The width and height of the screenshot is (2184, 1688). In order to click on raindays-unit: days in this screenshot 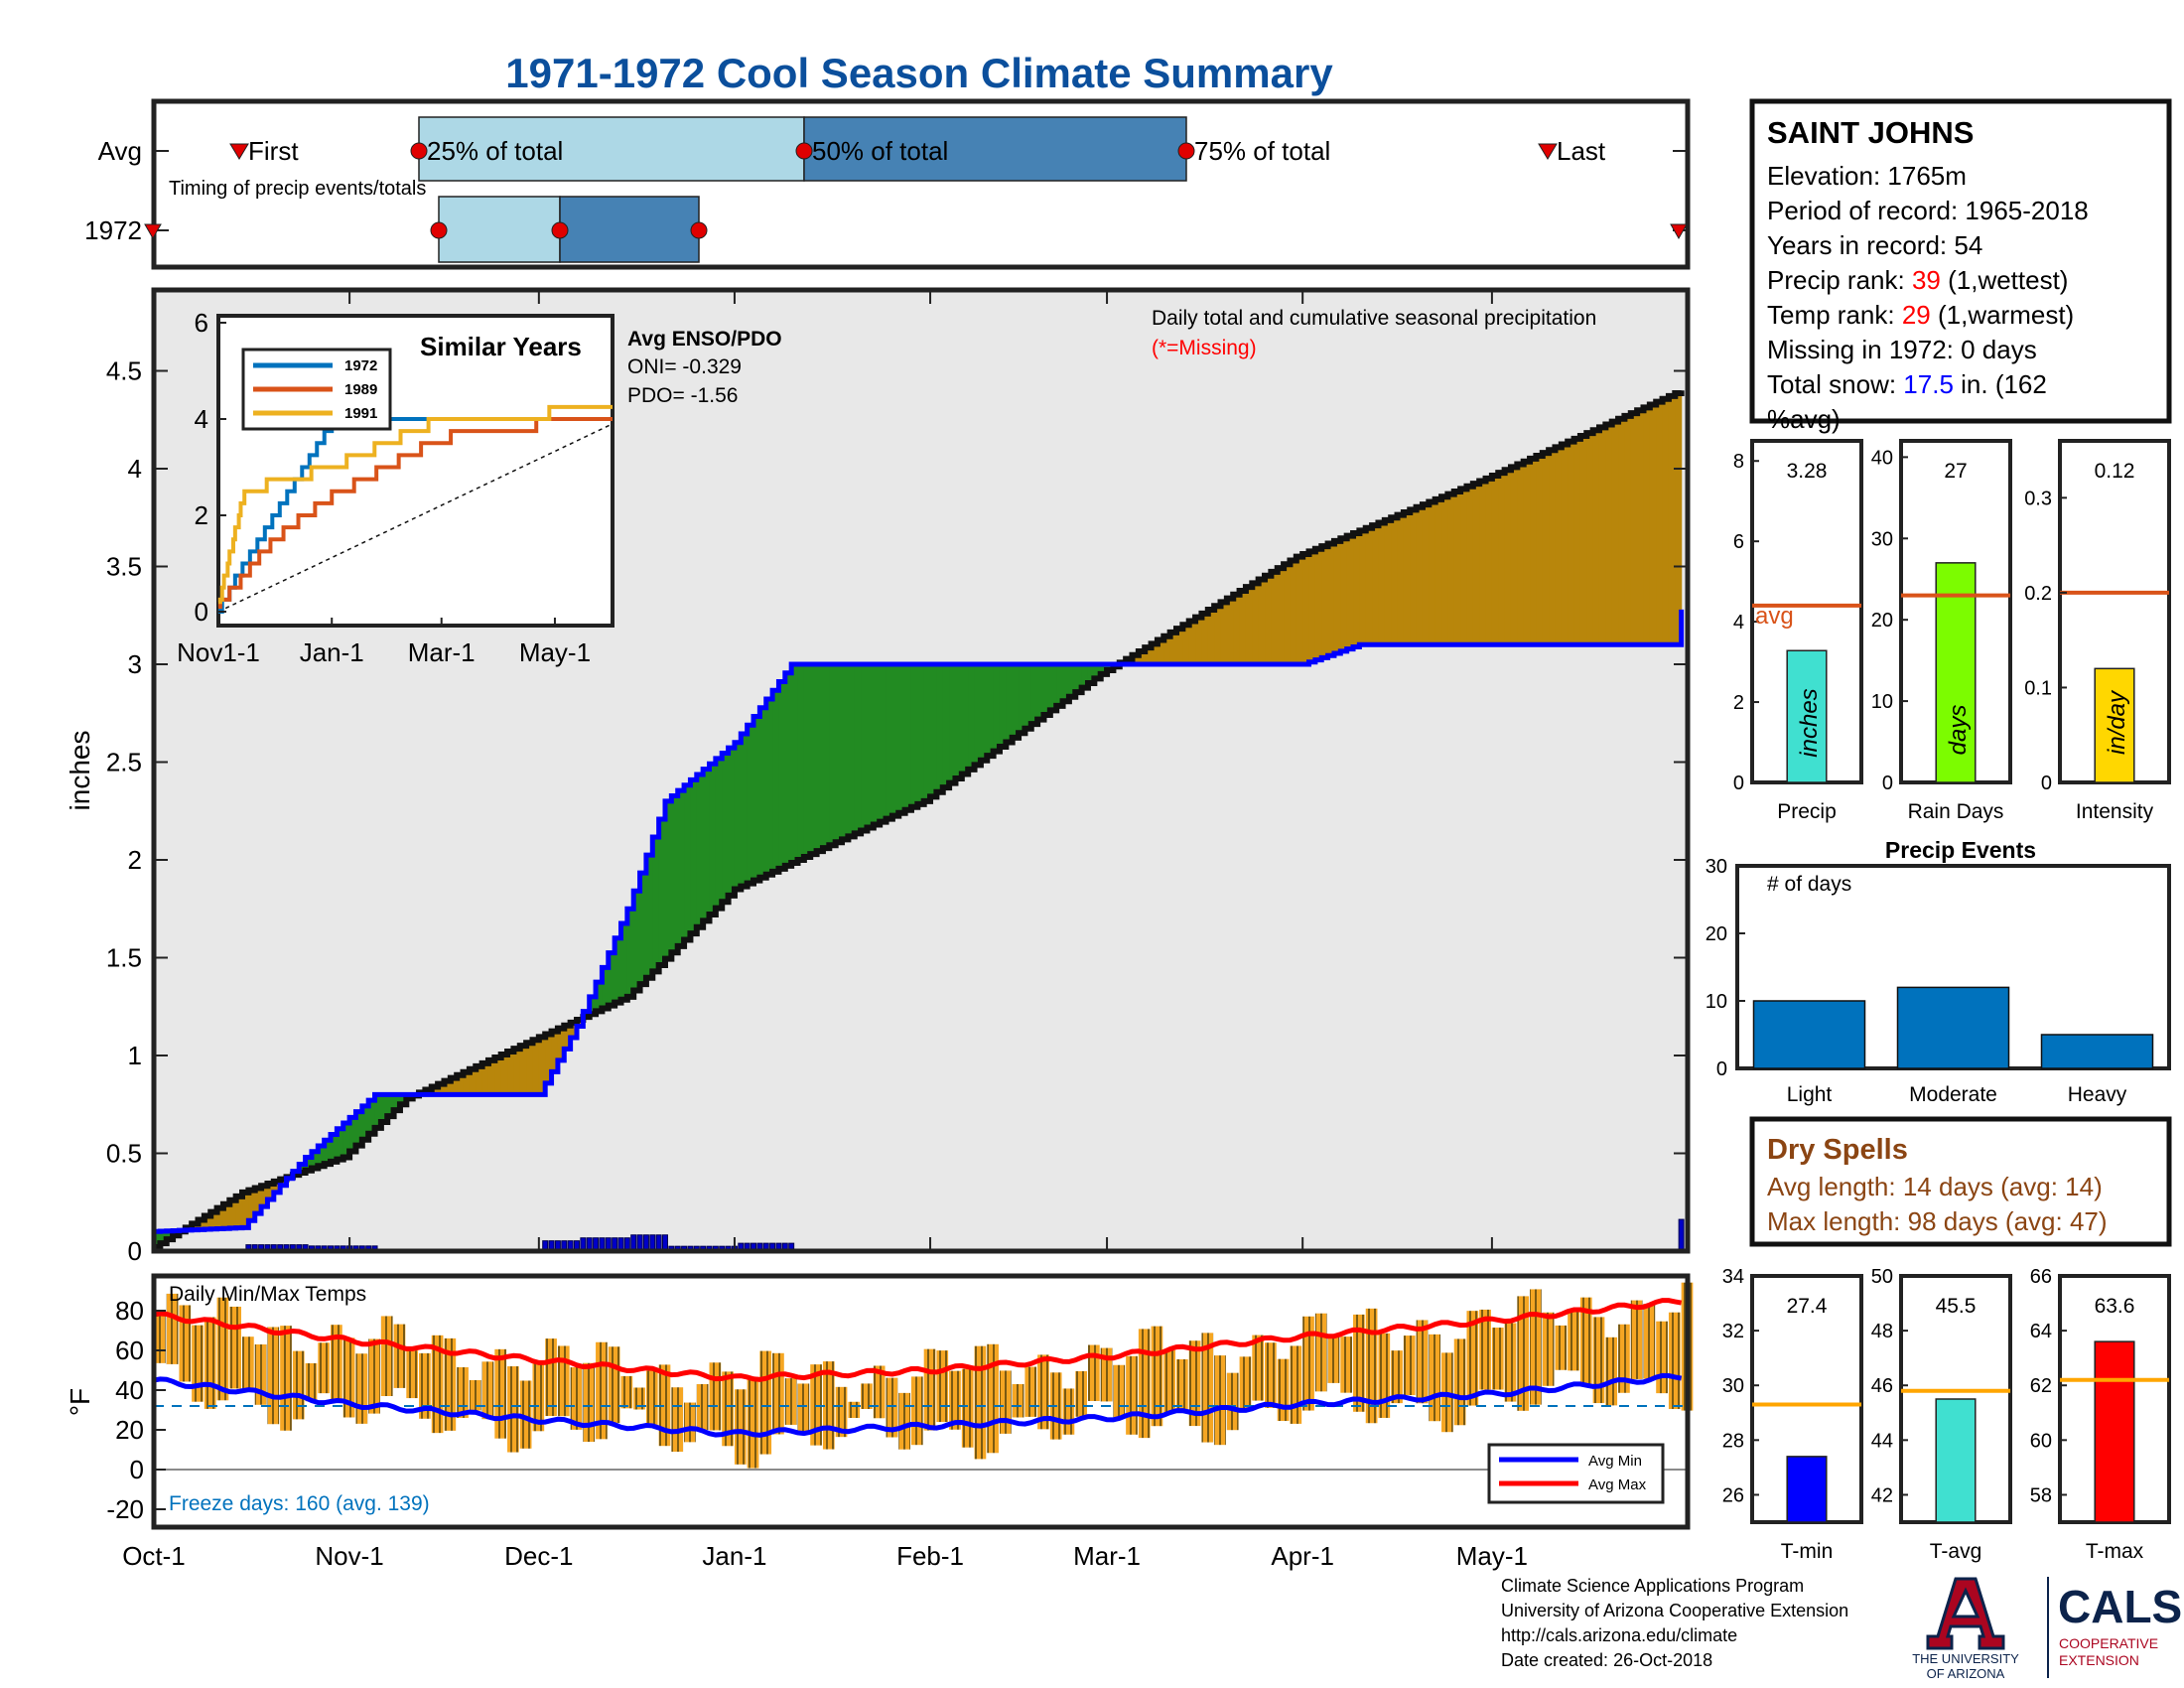, I will do `click(1958, 730)`.